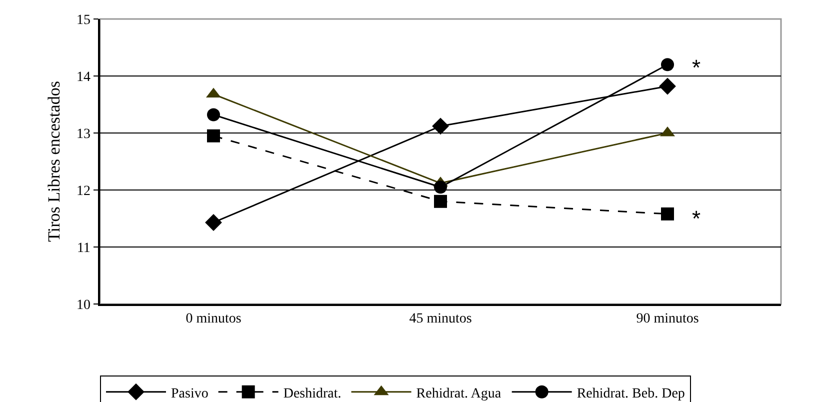  Describe the element at coordinates (83, 77) in the screenshot. I see `y-tick-label: 14` at that location.